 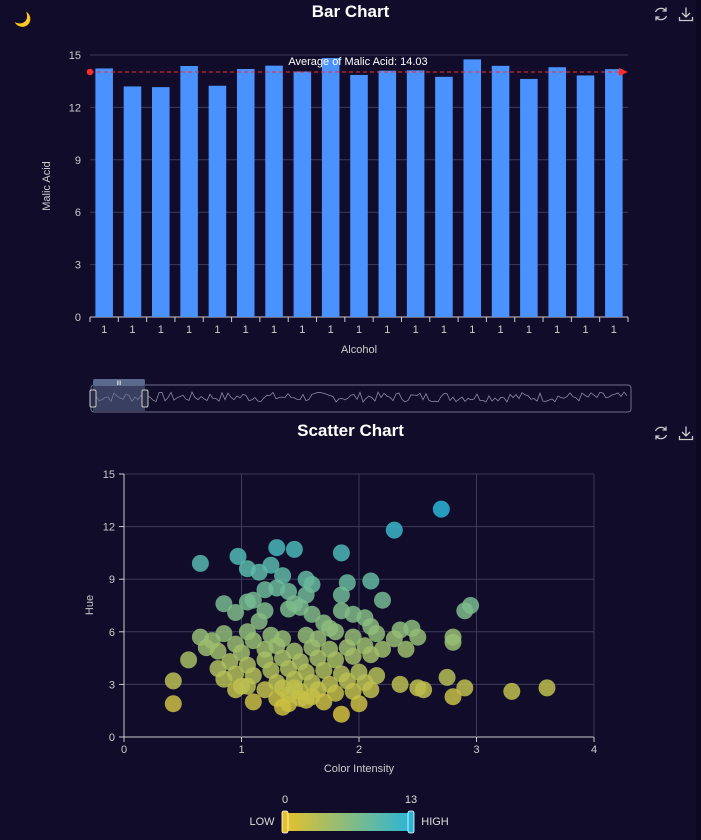 I want to click on bar-y-tick-label: 3, so click(x=78, y=266).